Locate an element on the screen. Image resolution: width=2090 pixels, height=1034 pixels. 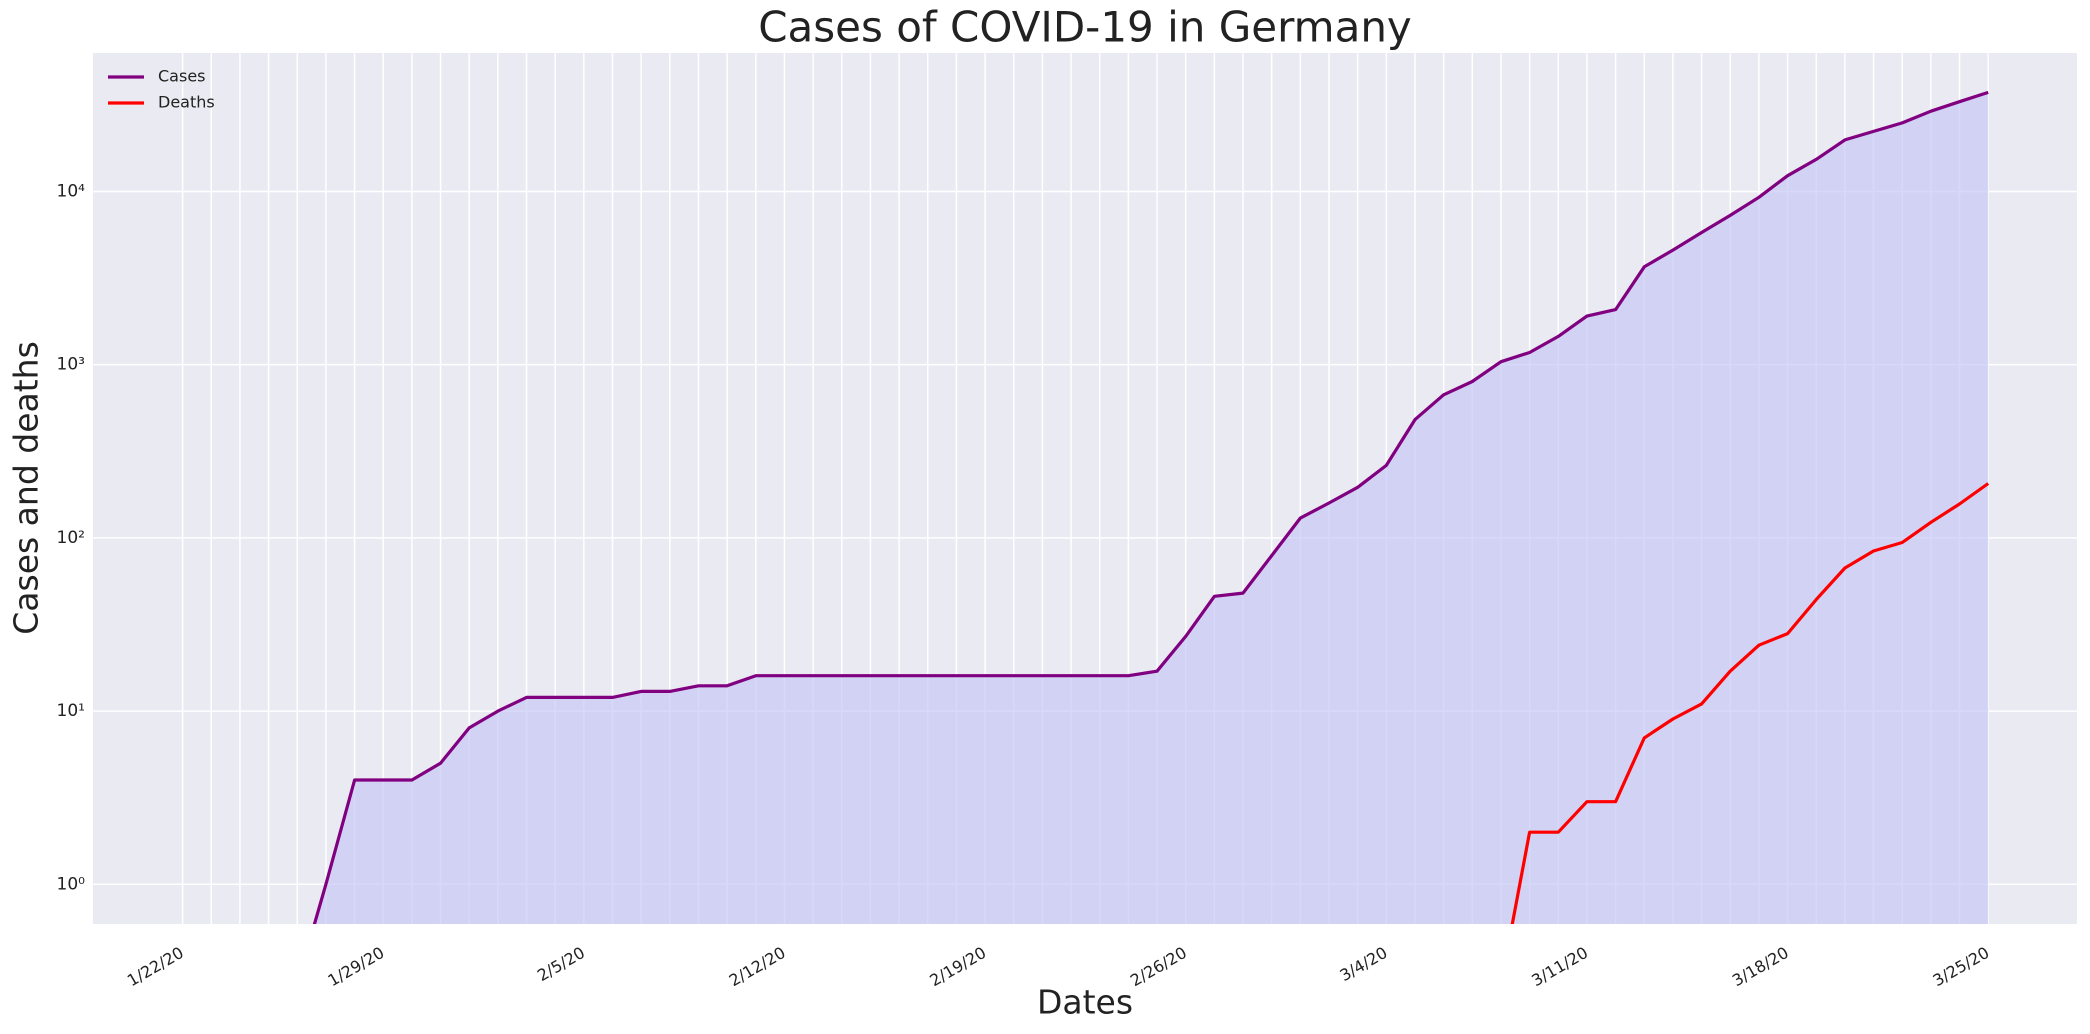
y-tick-label: 10² is located at coordinates (71, 538).